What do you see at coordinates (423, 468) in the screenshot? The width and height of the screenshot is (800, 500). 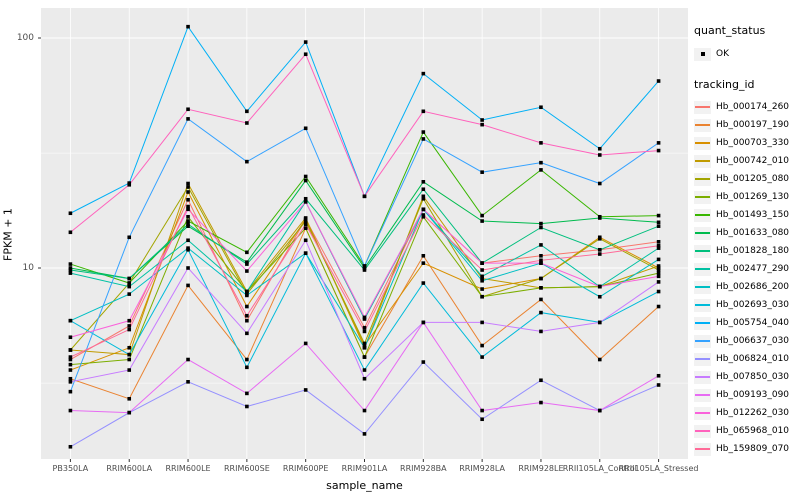 I see `x-tick-label: RRIM928BA` at bounding box center [423, 468].